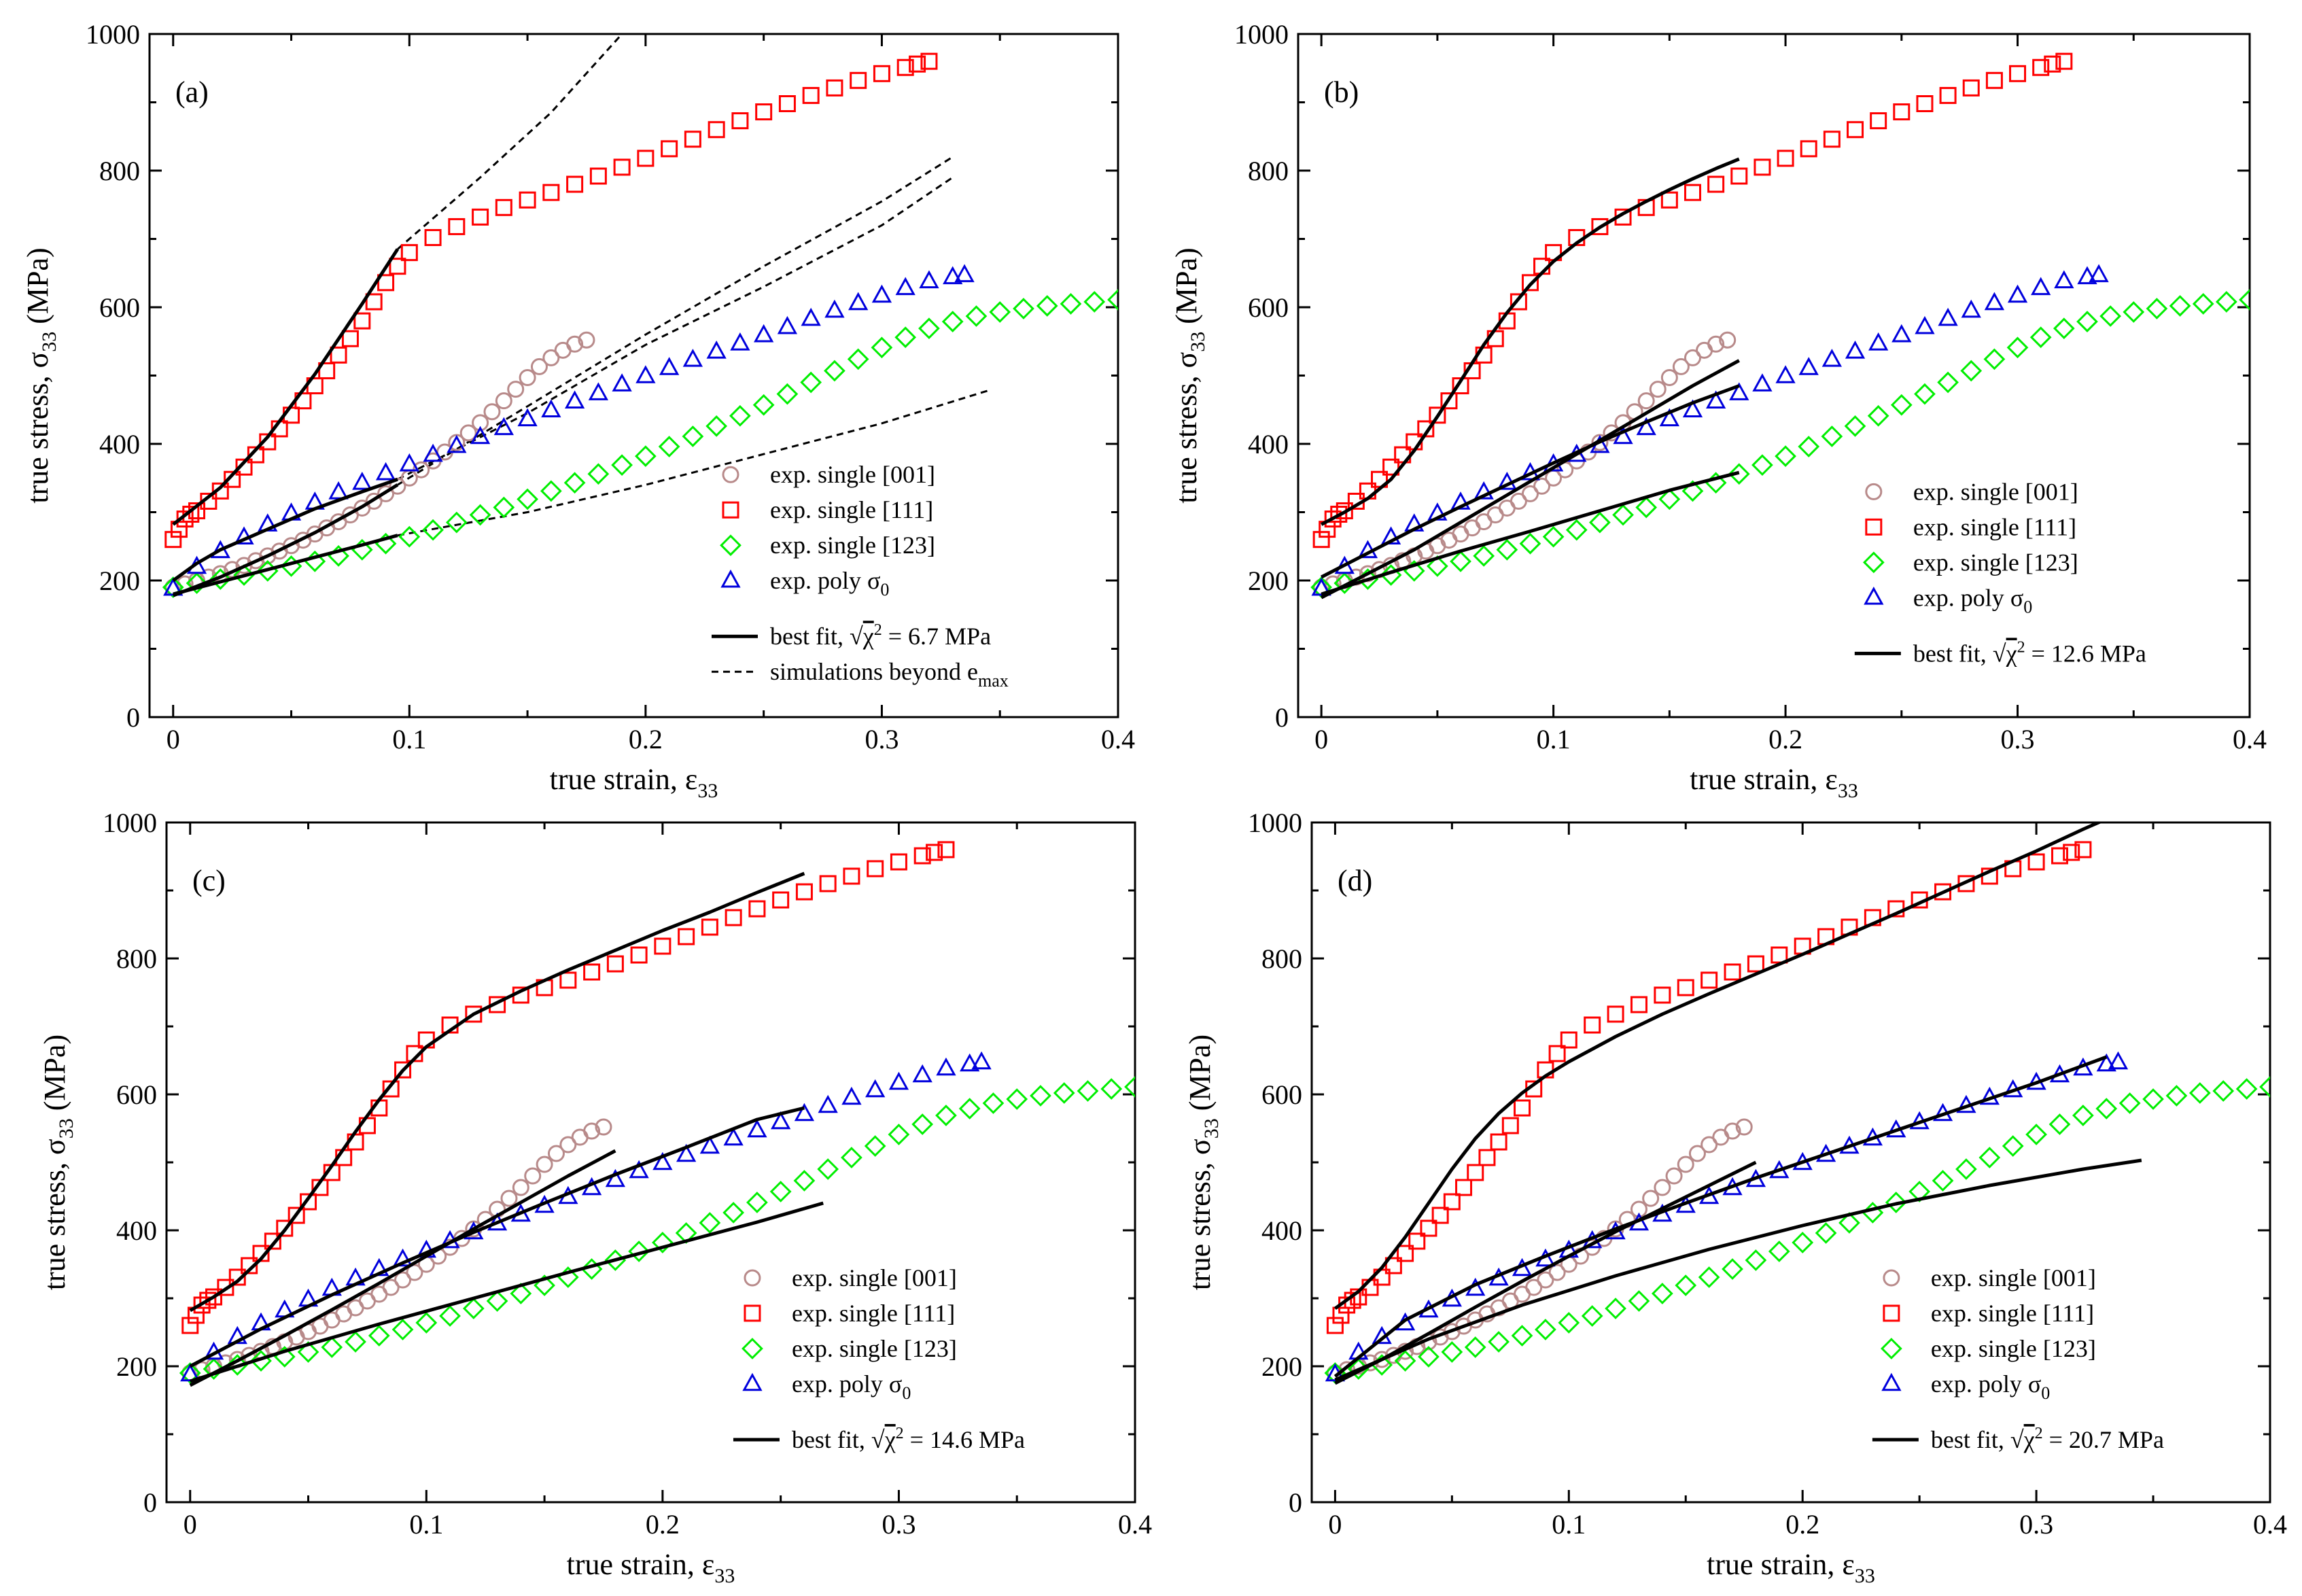  I want to click on y-tick-label: 1000, so click(130, 823).